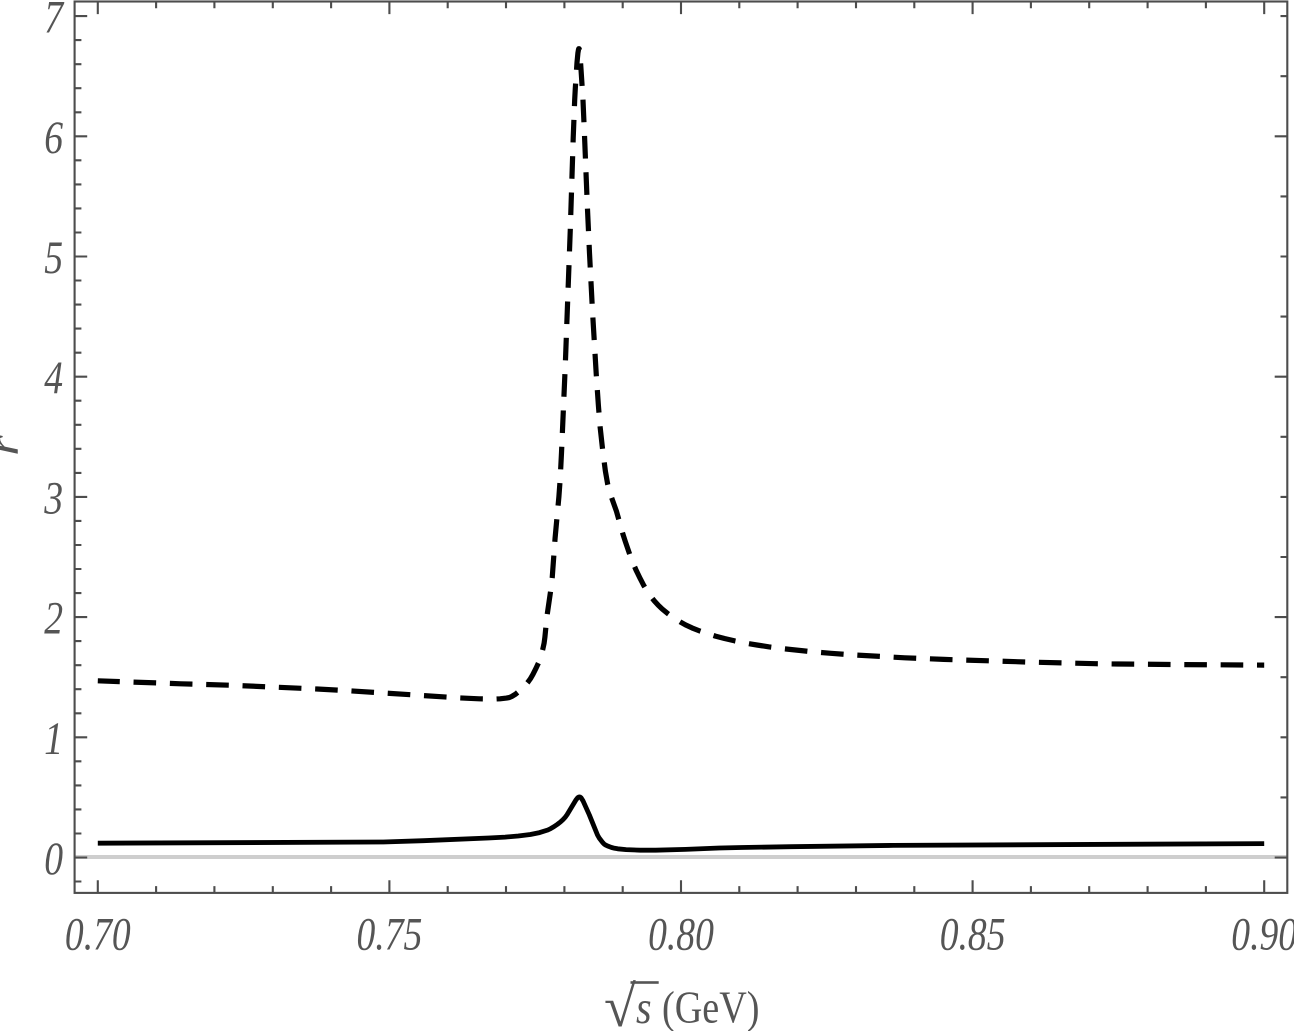  Describe the element at coordinates (53, 258) in the screenshot. I see `svg-text: 5` at that location.